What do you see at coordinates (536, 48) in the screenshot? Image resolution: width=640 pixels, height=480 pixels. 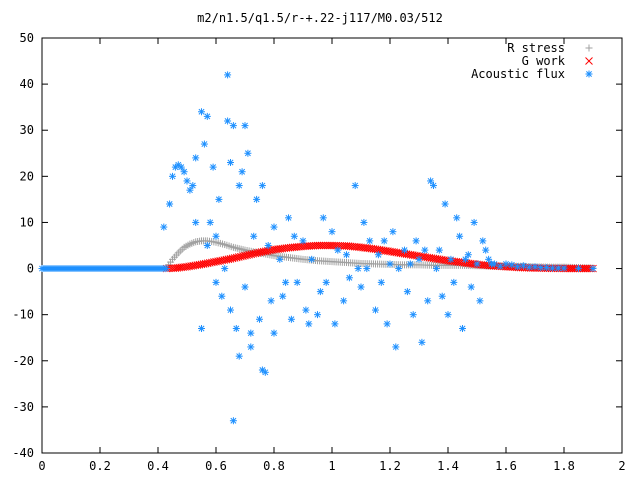 I see `legend-label: R stress` at bounding box center [536, 48].